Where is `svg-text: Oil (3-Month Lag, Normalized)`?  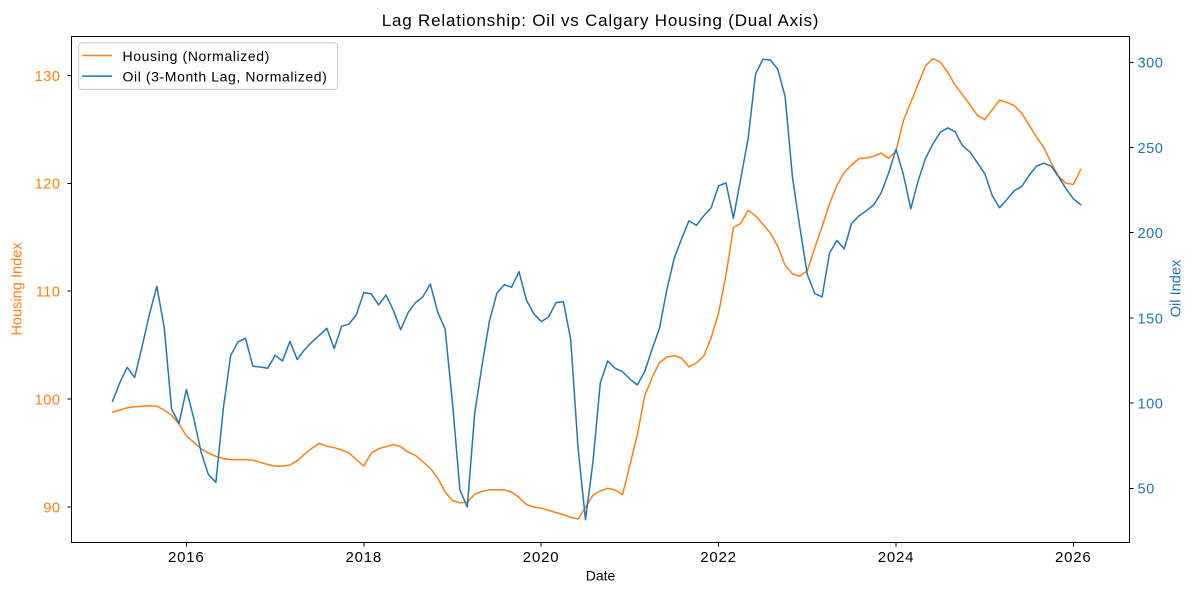 svg-text: Oil (3-Month Lag, Normalized) is located at coordinates (225, 77).